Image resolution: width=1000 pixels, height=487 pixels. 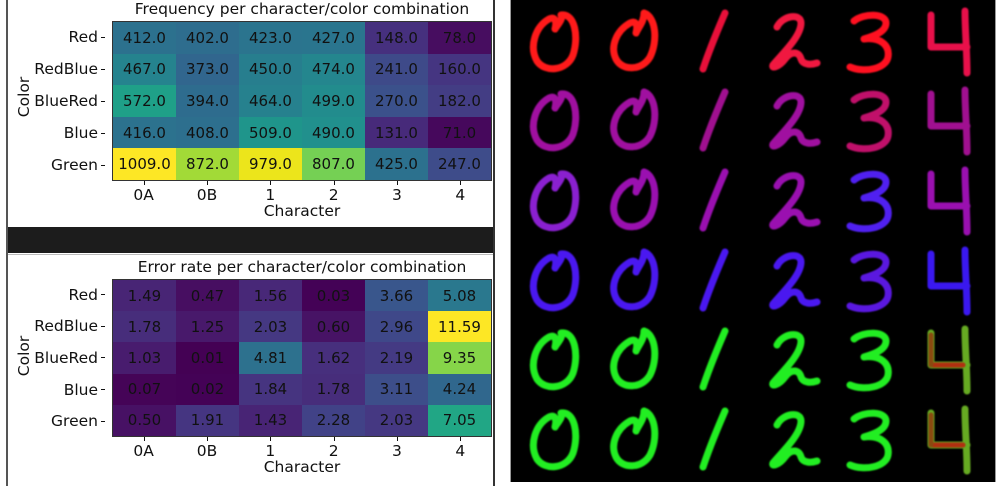 I want to click on digit-sample-3-red, so click(x=871, y=42).